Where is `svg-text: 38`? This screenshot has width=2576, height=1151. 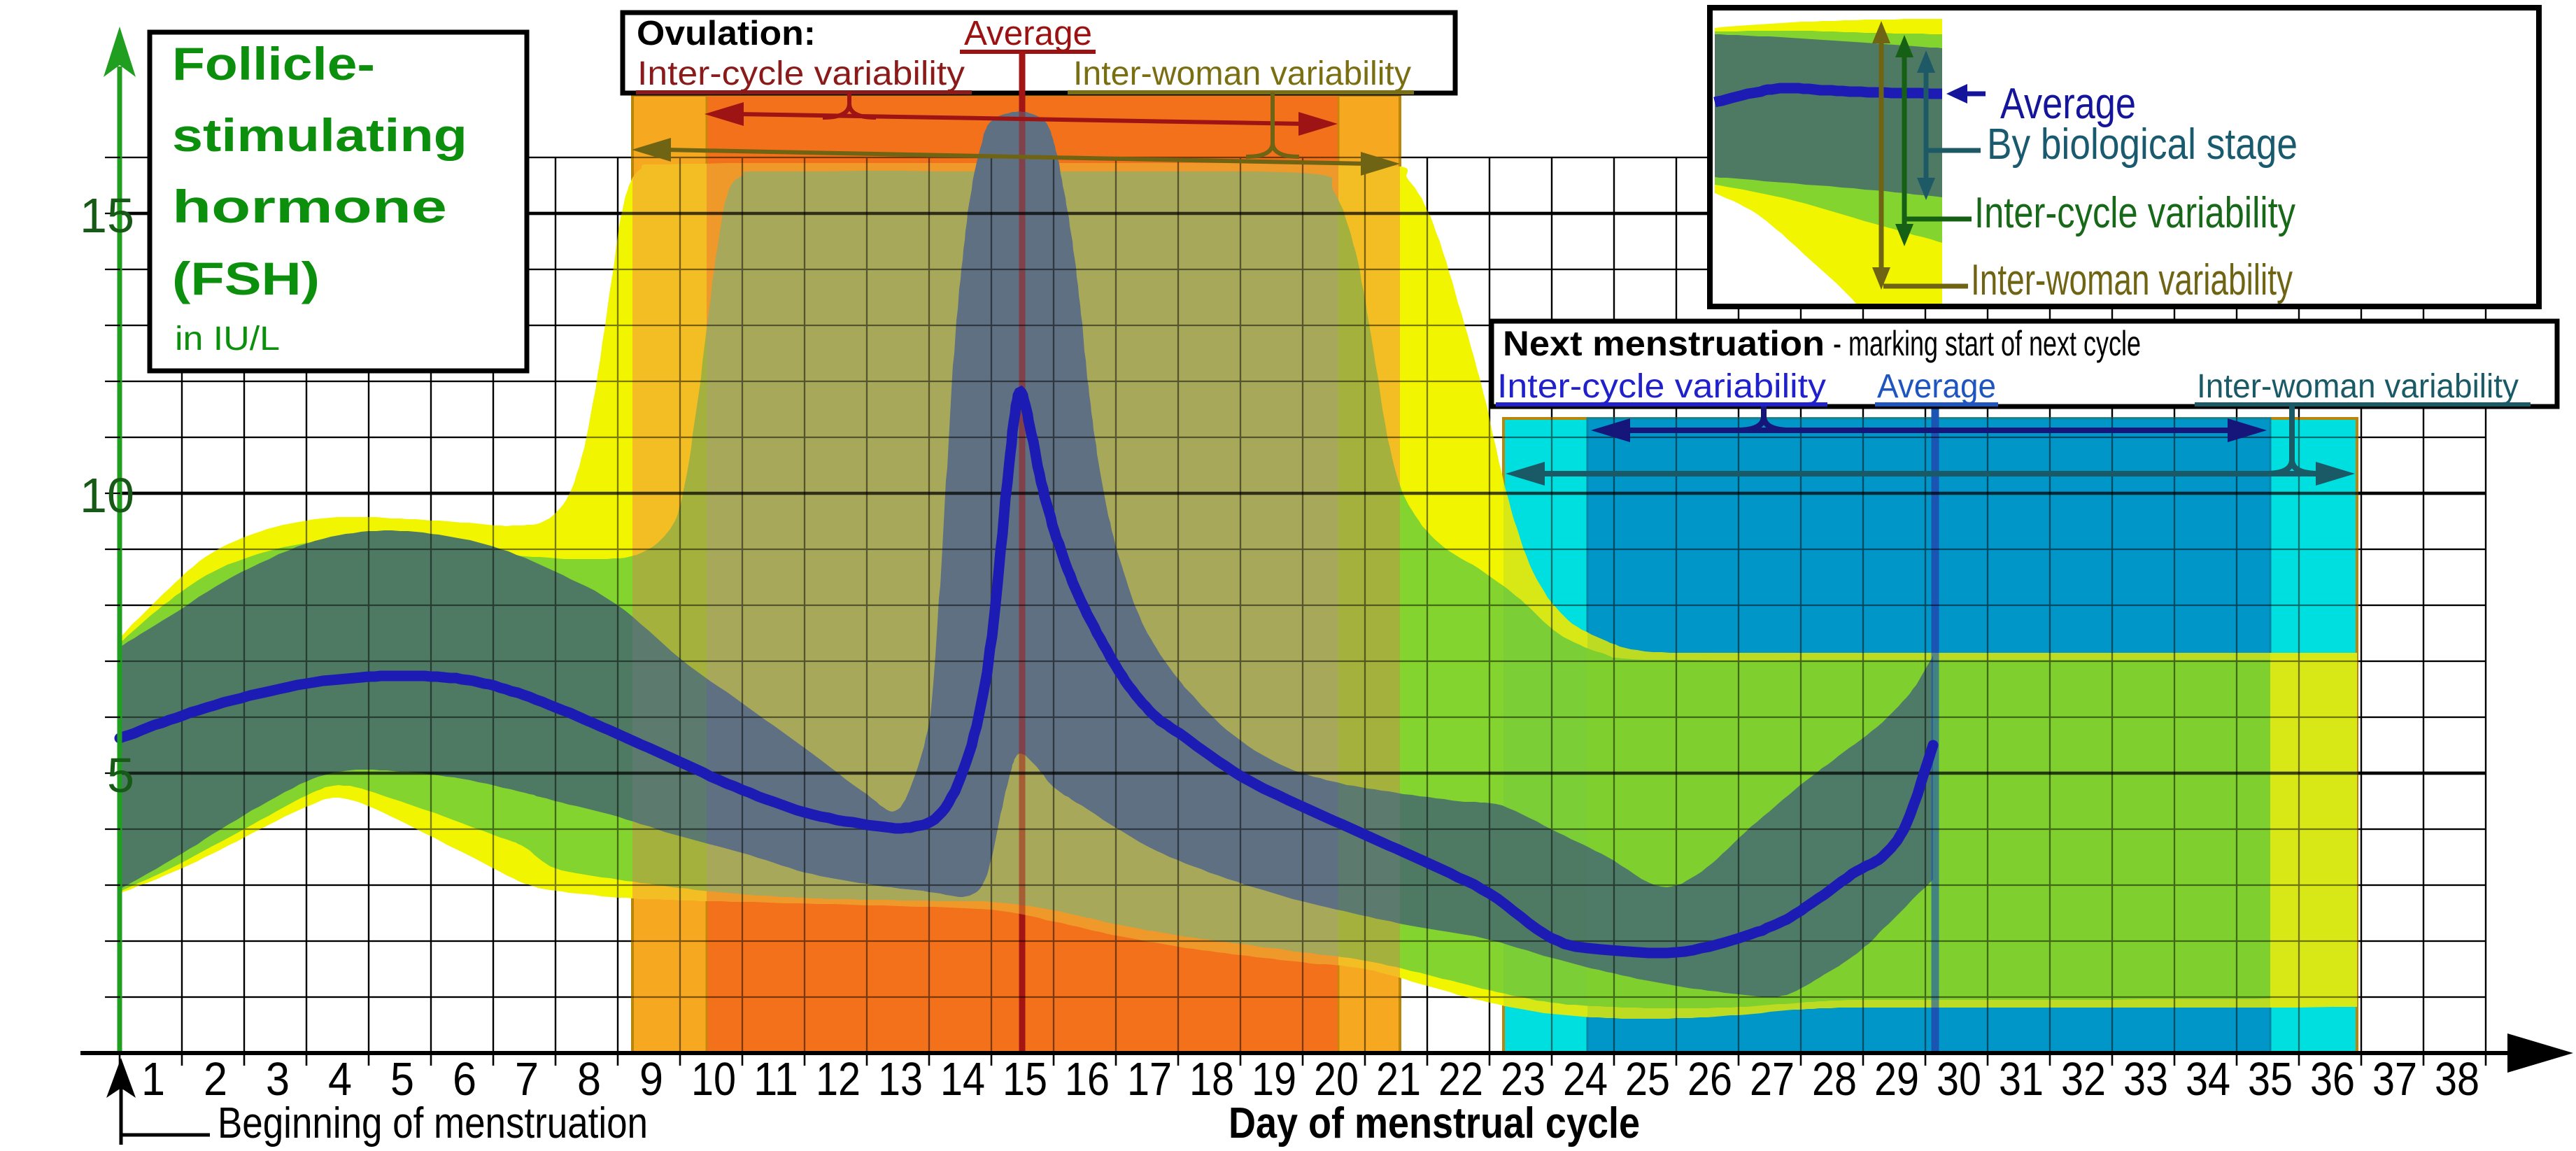
svg-text: 38 is located at coordinates (2457, 1079).